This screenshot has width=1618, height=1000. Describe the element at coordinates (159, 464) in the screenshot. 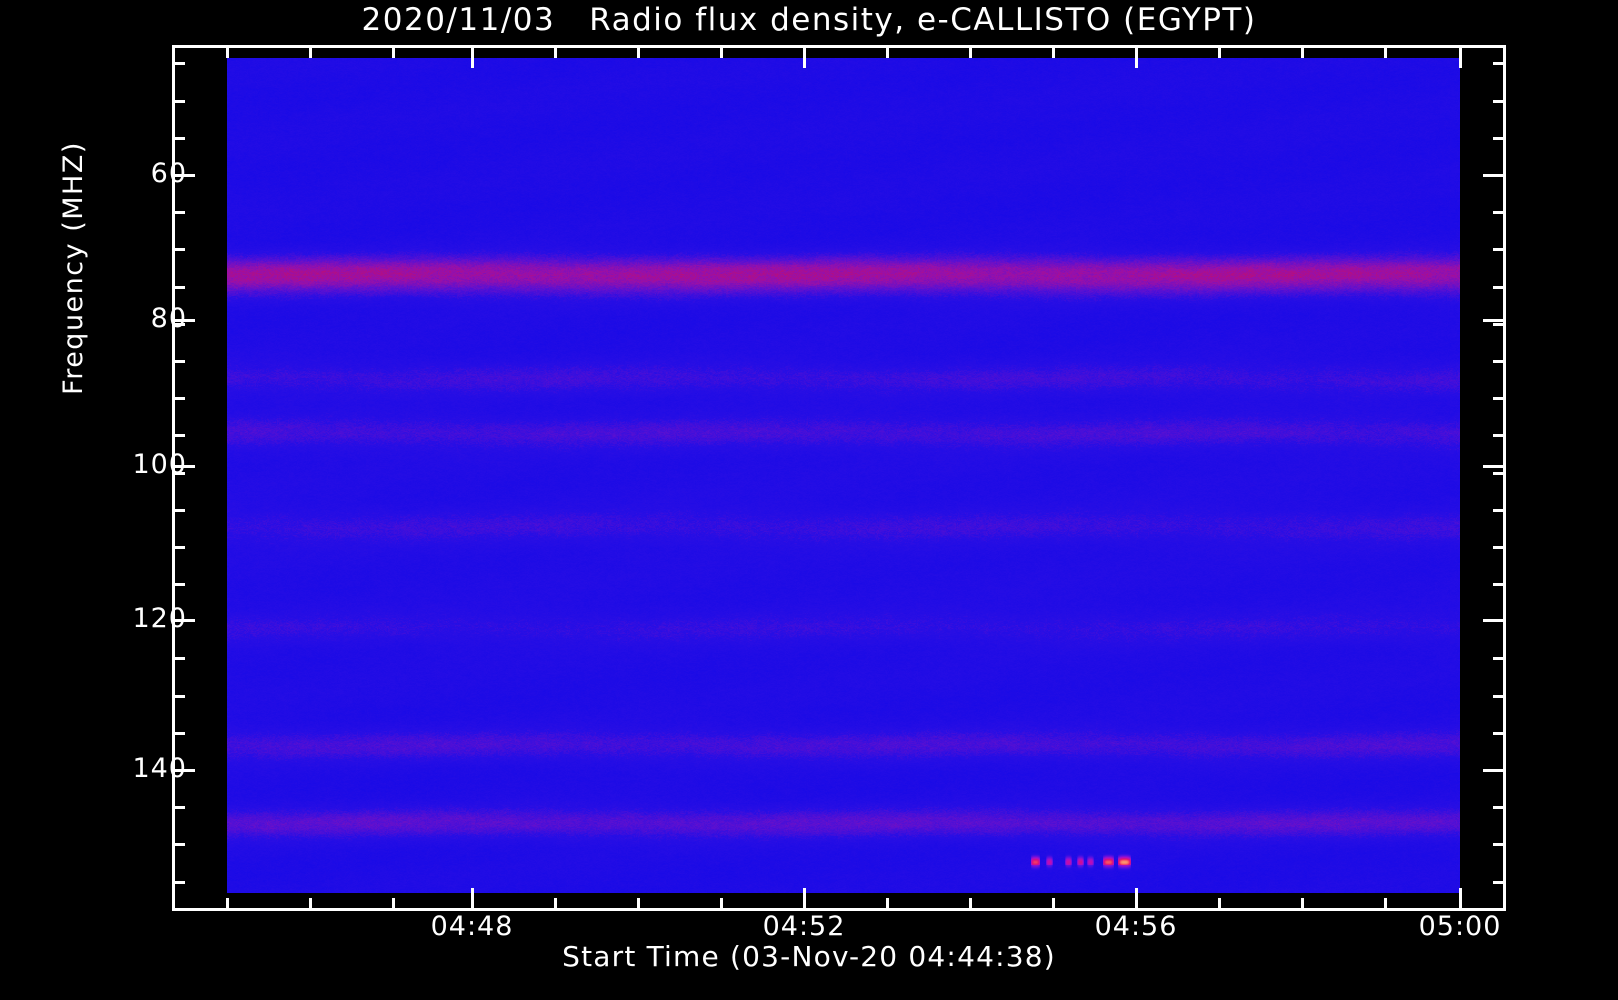

I see `y-tick-label: 100` at that location.